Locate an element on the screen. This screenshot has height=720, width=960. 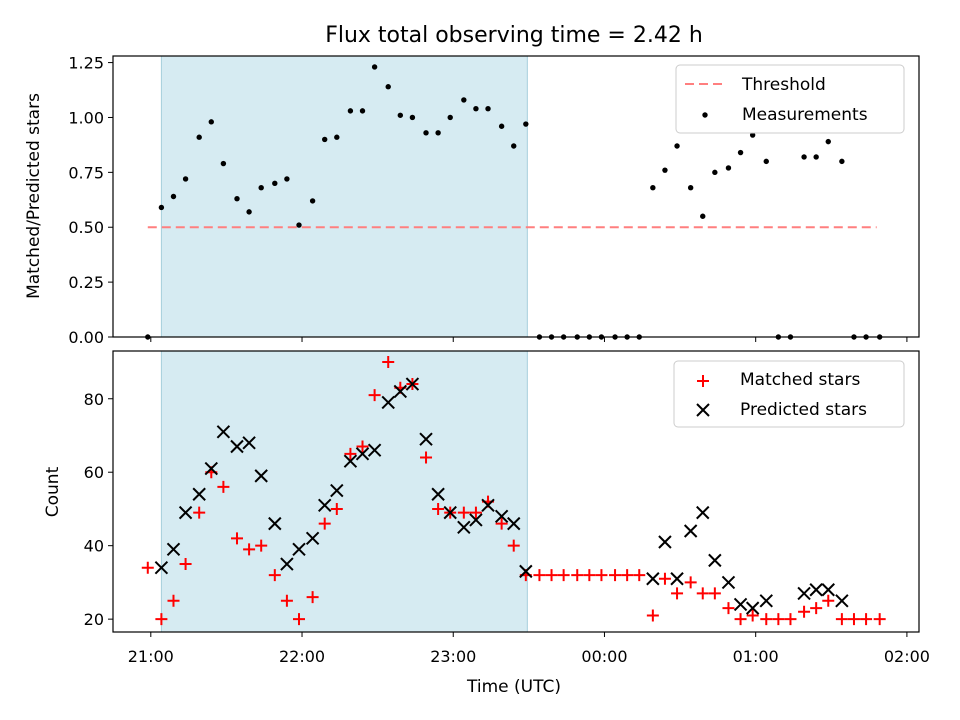
y-tick-label: 0.25 is located at coordinates (86, 282).